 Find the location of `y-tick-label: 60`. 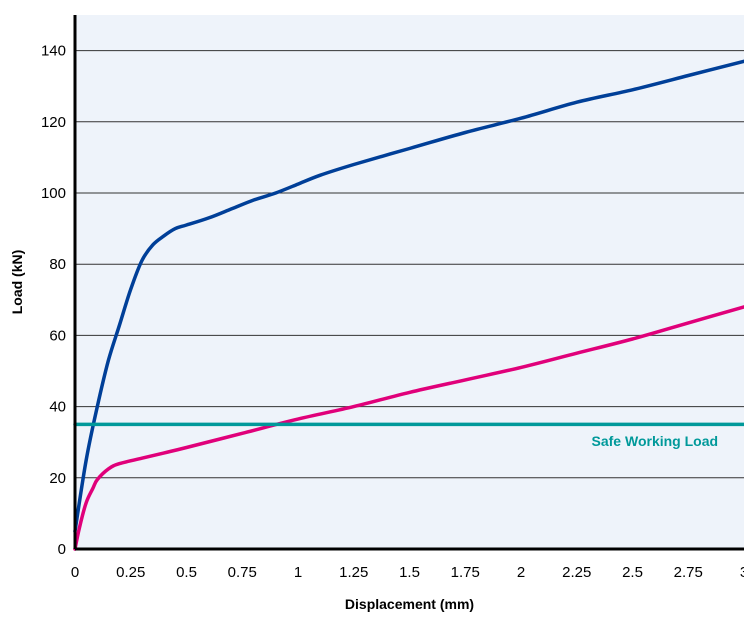

y-tick-label: 60 is located at coordinates (57, 335).